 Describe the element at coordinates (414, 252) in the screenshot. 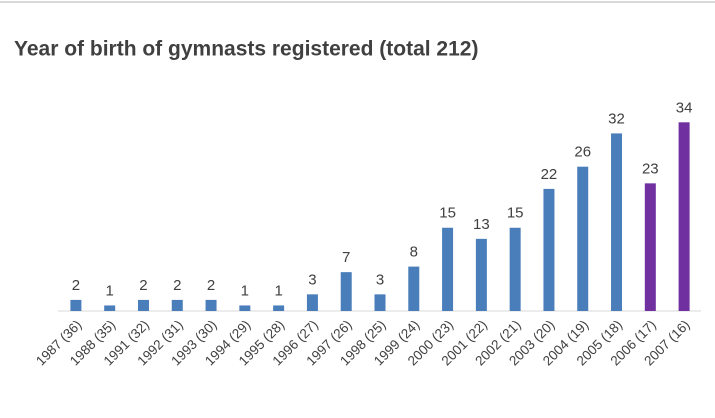

I see `data-label: 8` at that location.